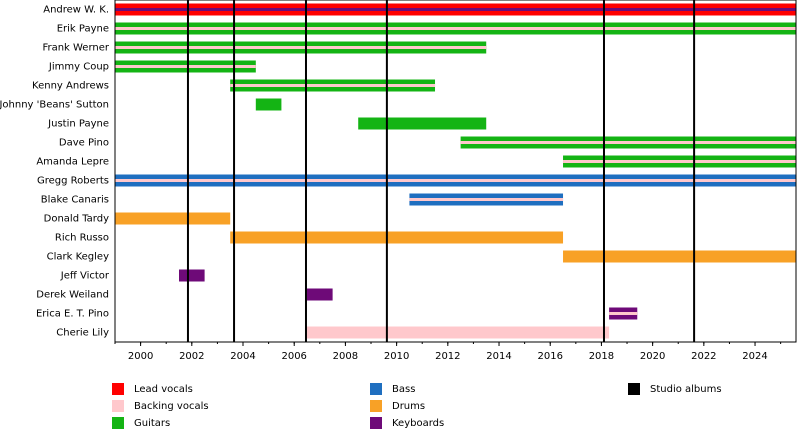  I want to click on member-label: Amanda Lepre, so click(72, 162).